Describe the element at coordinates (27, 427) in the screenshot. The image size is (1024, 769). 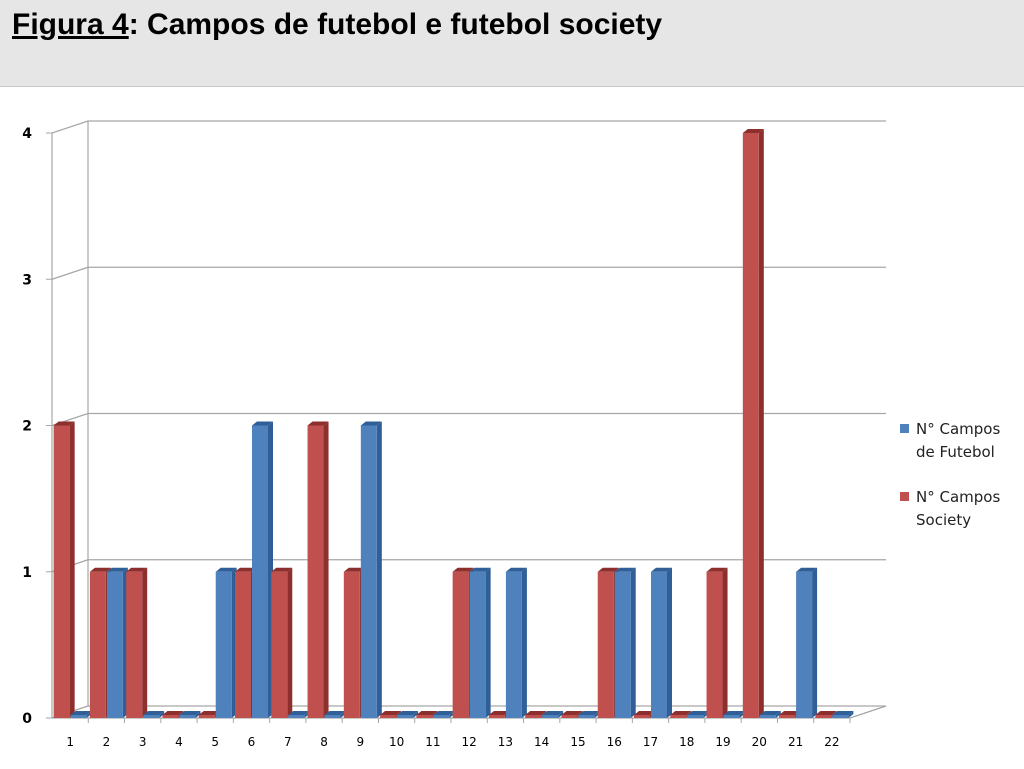
I see `y-tick-label: 2` at that location.